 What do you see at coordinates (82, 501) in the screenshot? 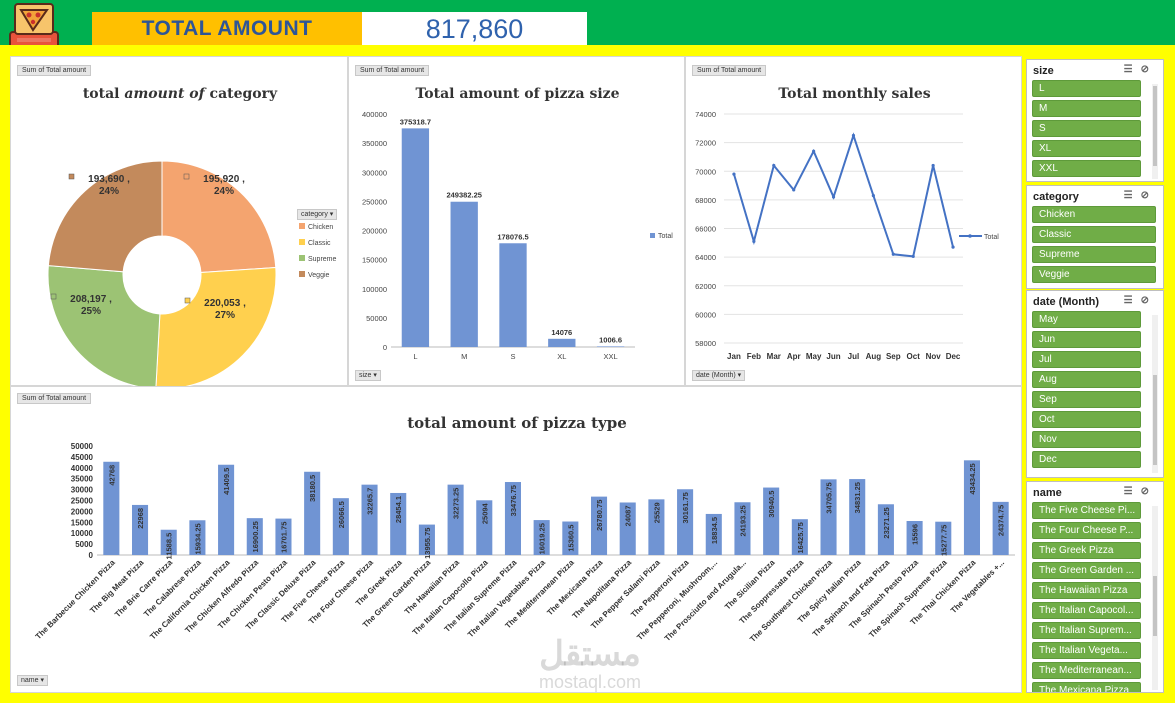
I see `y-tick-label: 25000` at bounding box center [82, 501].